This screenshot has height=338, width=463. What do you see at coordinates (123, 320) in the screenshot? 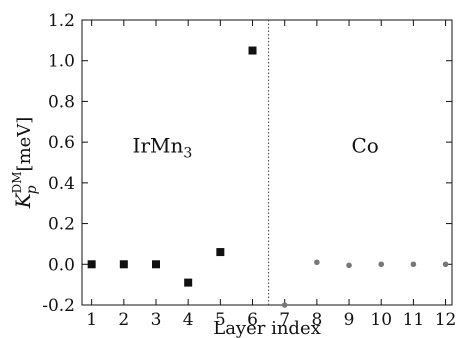
I see `x-tick-label: 2` at bounding box center [123, 320].